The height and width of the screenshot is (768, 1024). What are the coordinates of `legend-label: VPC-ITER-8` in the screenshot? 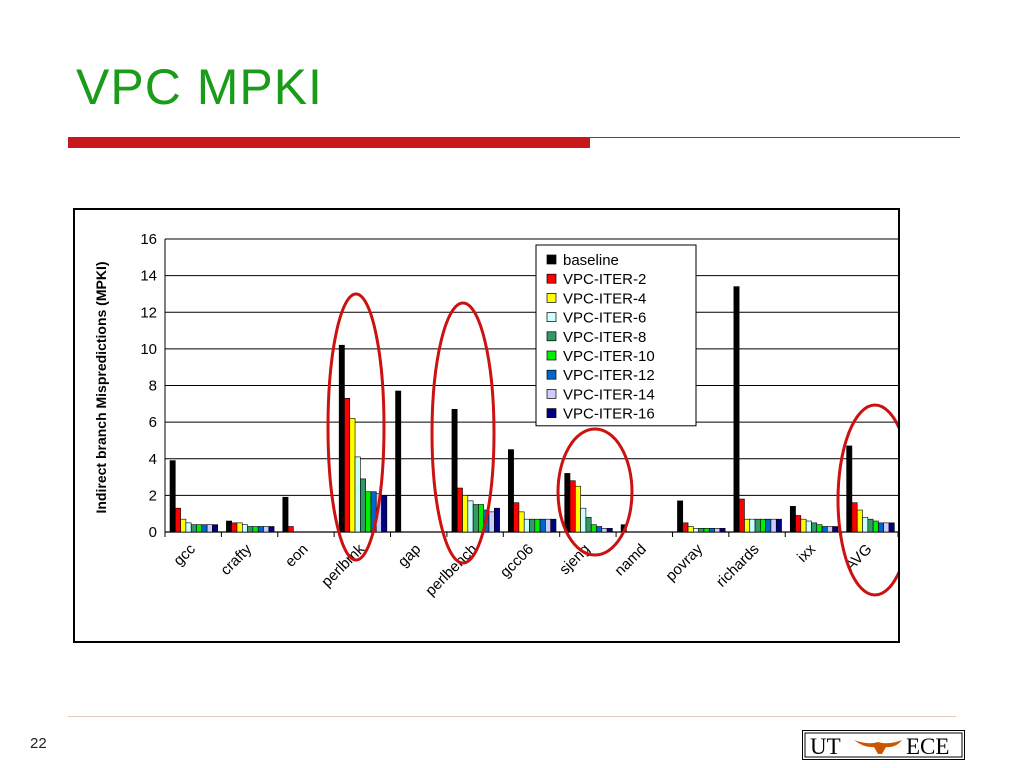 It's located at (604, 337).